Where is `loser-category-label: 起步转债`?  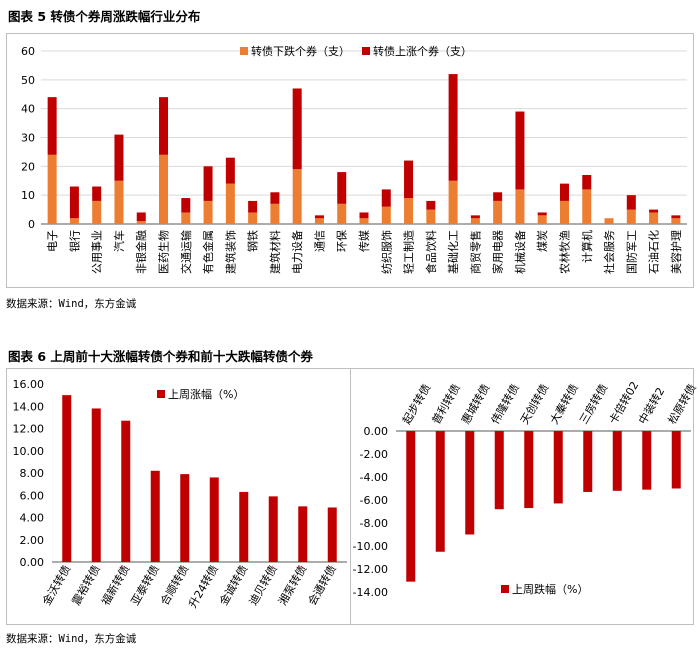
loser-category-label: 起步转债 is located at coordinates (416, 403).